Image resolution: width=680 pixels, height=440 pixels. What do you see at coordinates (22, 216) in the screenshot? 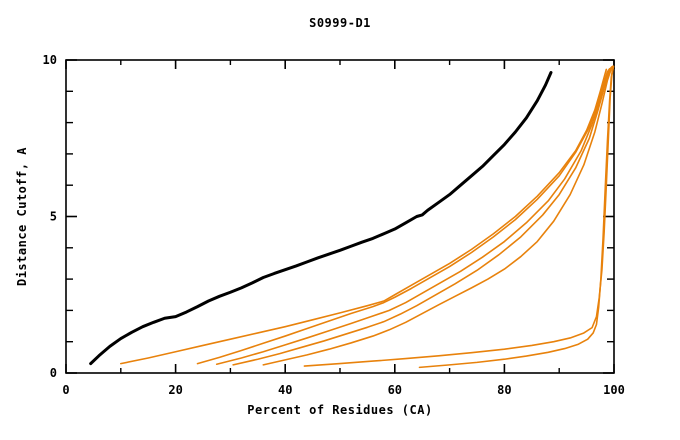
I see `y-axis-label: Distance Cutoff, A` at bounding box center [22, 216].